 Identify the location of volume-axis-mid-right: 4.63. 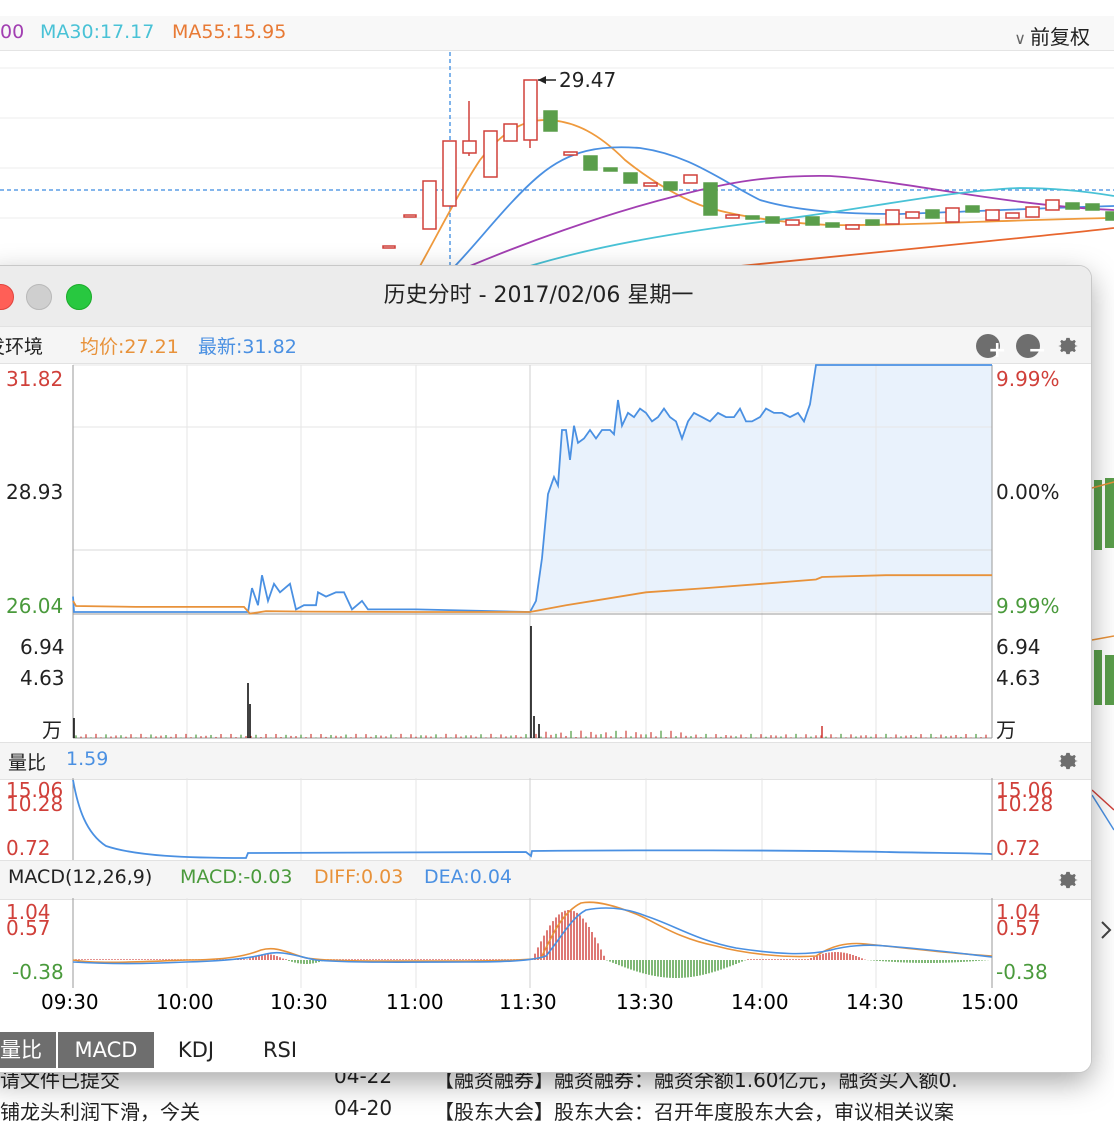
(1018, 678).